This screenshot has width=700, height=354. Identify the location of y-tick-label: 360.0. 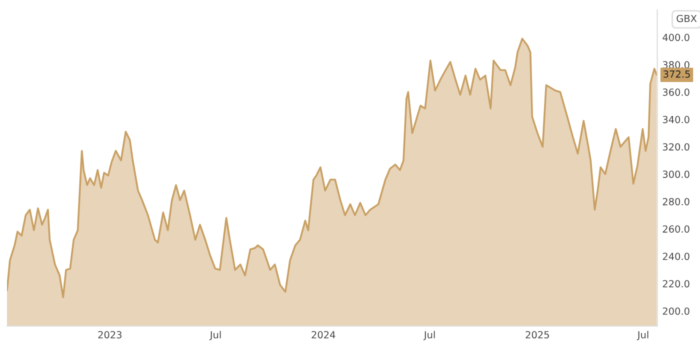
(676, 92).